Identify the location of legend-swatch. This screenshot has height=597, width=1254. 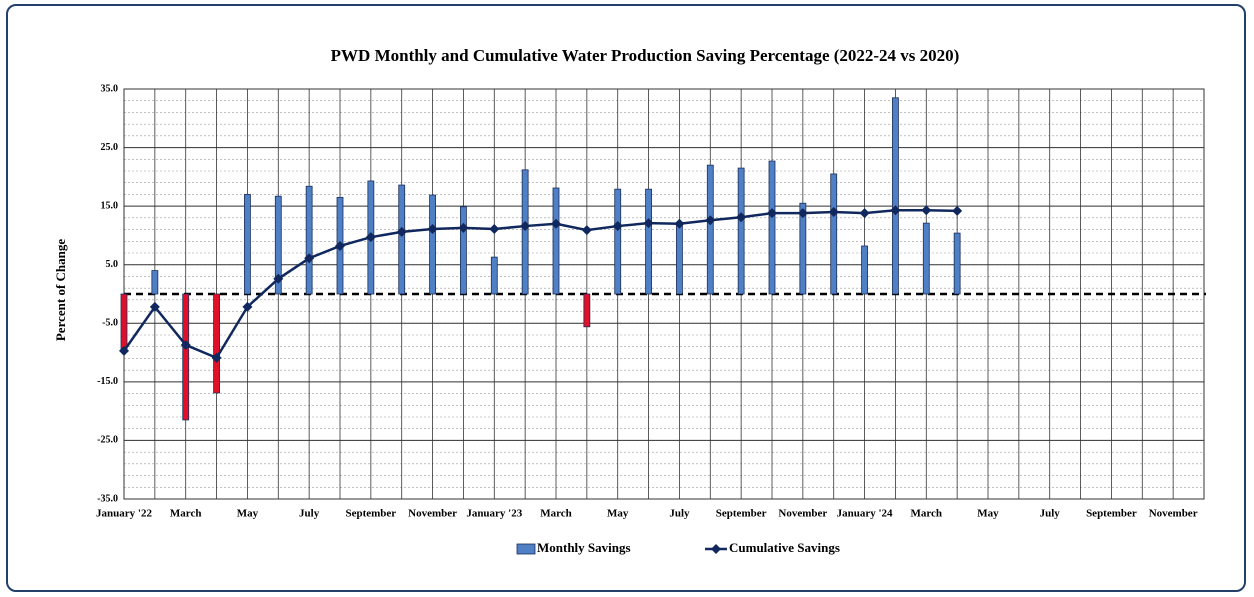
(526, 549).